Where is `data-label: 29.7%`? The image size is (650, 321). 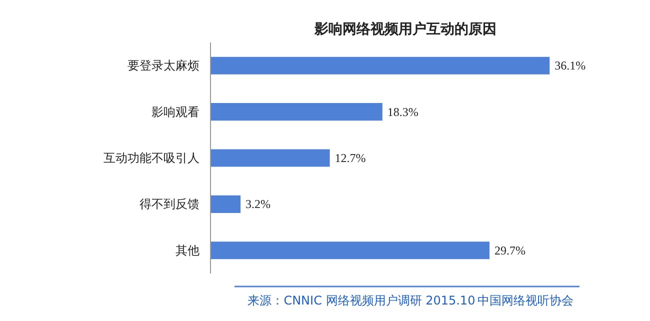
data-label: 29.7% is located at coordinates (510, 250).